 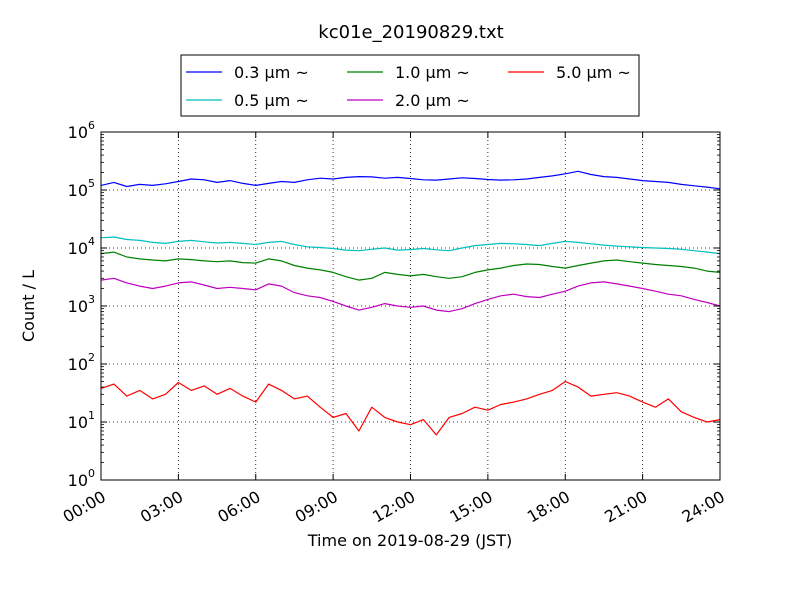 What do you see at coordinates (410, 245) in the screenshot?
I see `series-line-0-5-m` at bounding box center [410, 245].